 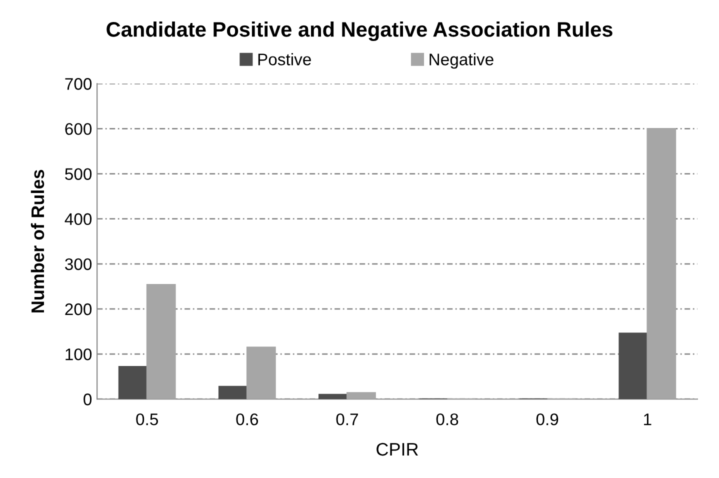 I want to click on x-tick-label: 0.5, so click(x=147, y=419).